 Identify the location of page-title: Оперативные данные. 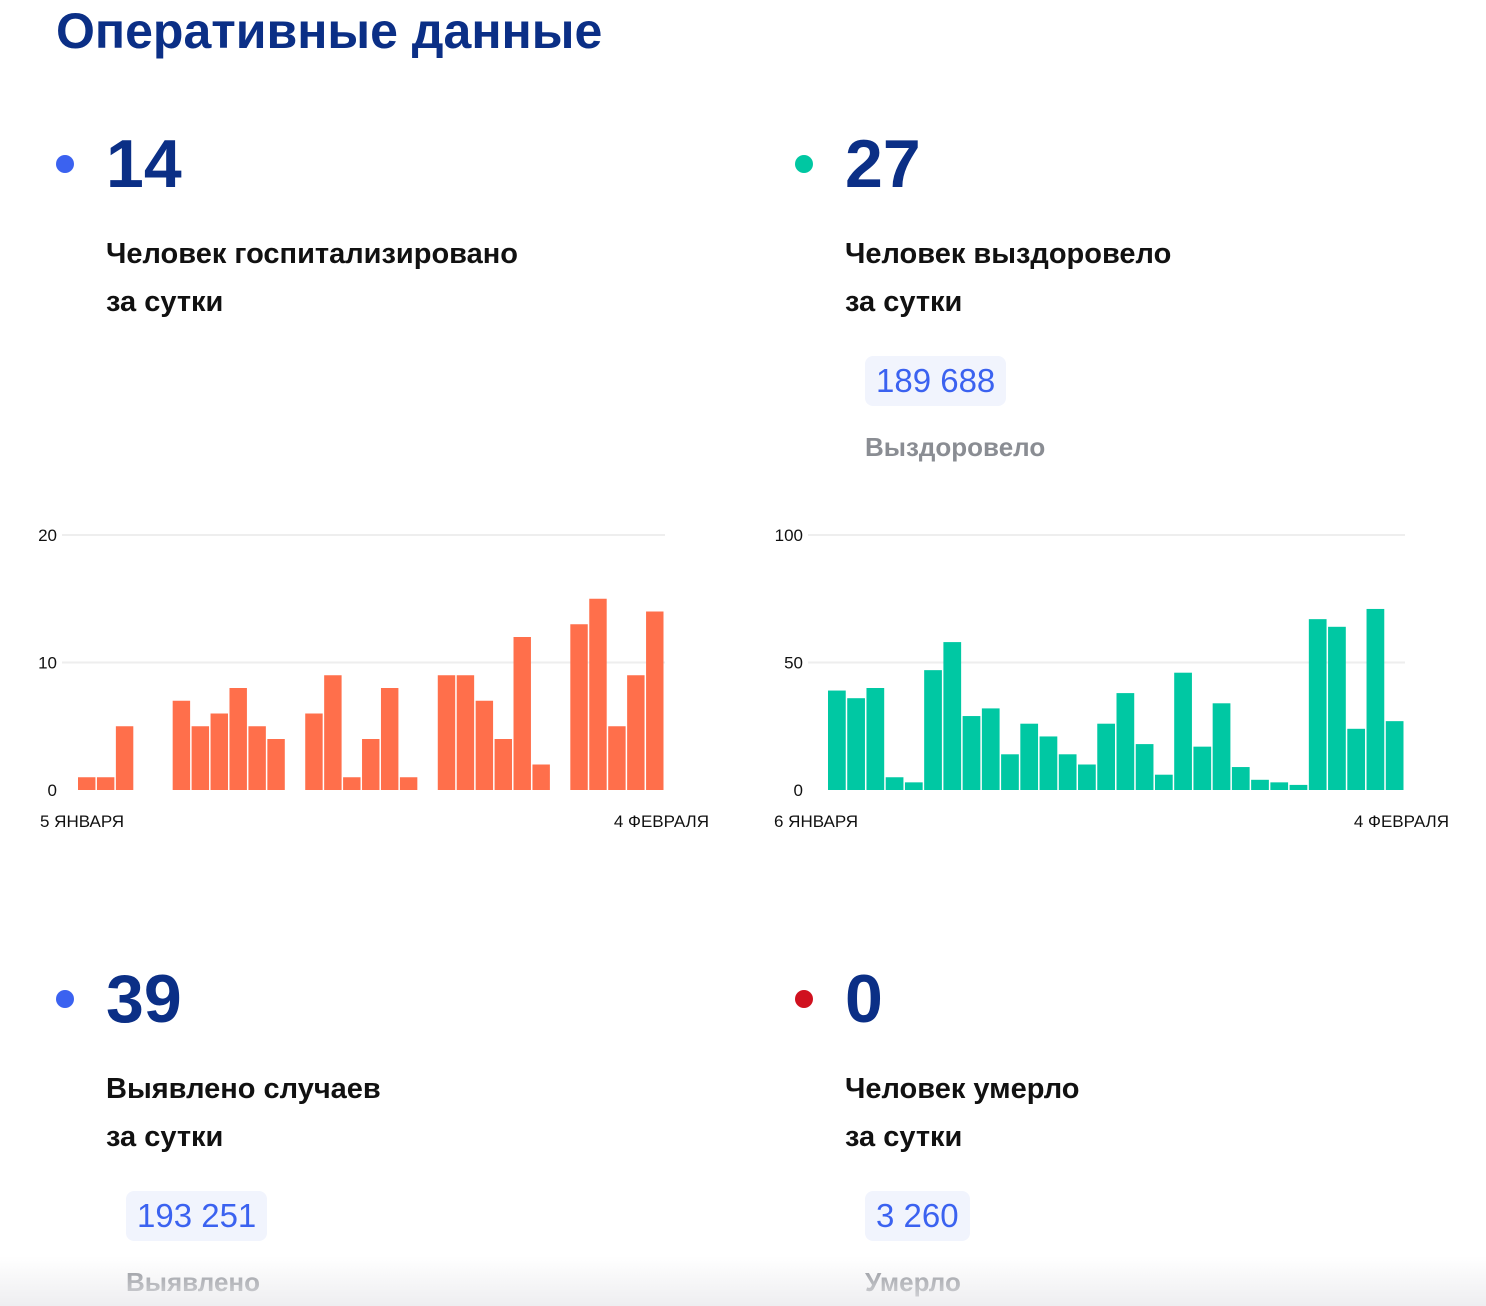
(329, 31).